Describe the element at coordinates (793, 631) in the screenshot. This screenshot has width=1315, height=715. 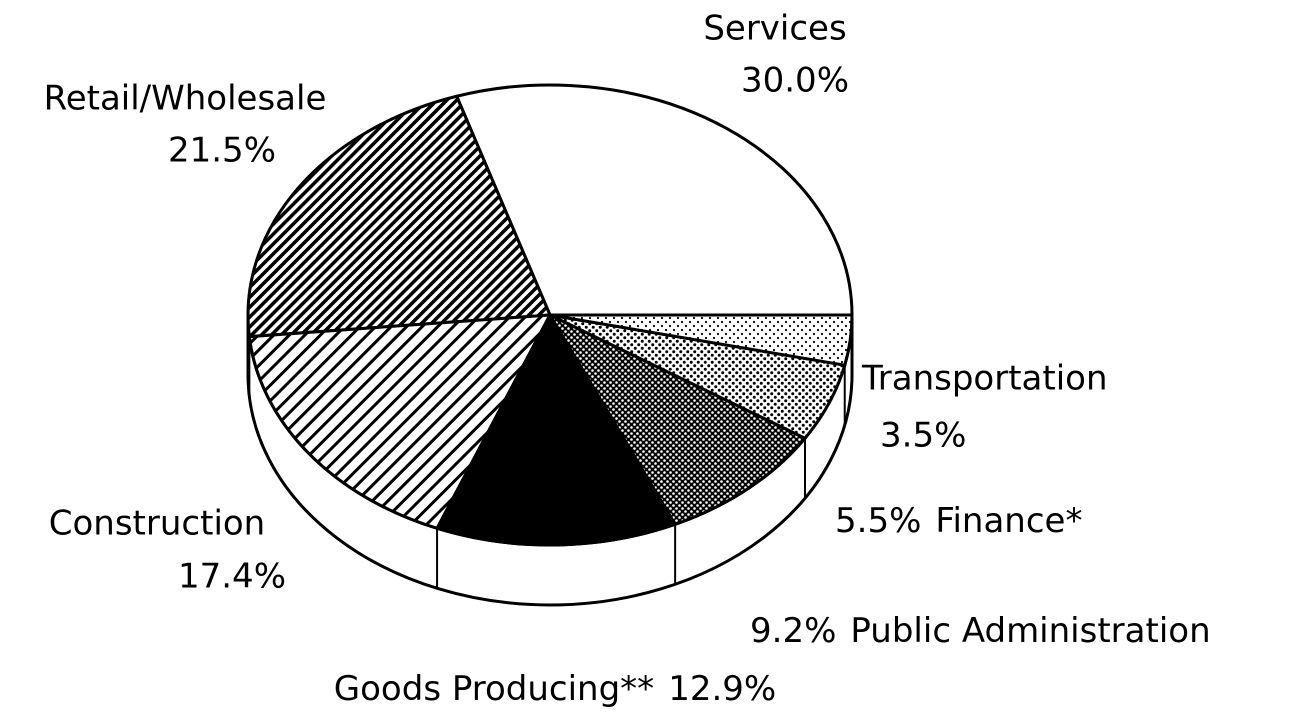
I see `slice-value-label: 9.2%` at that location.